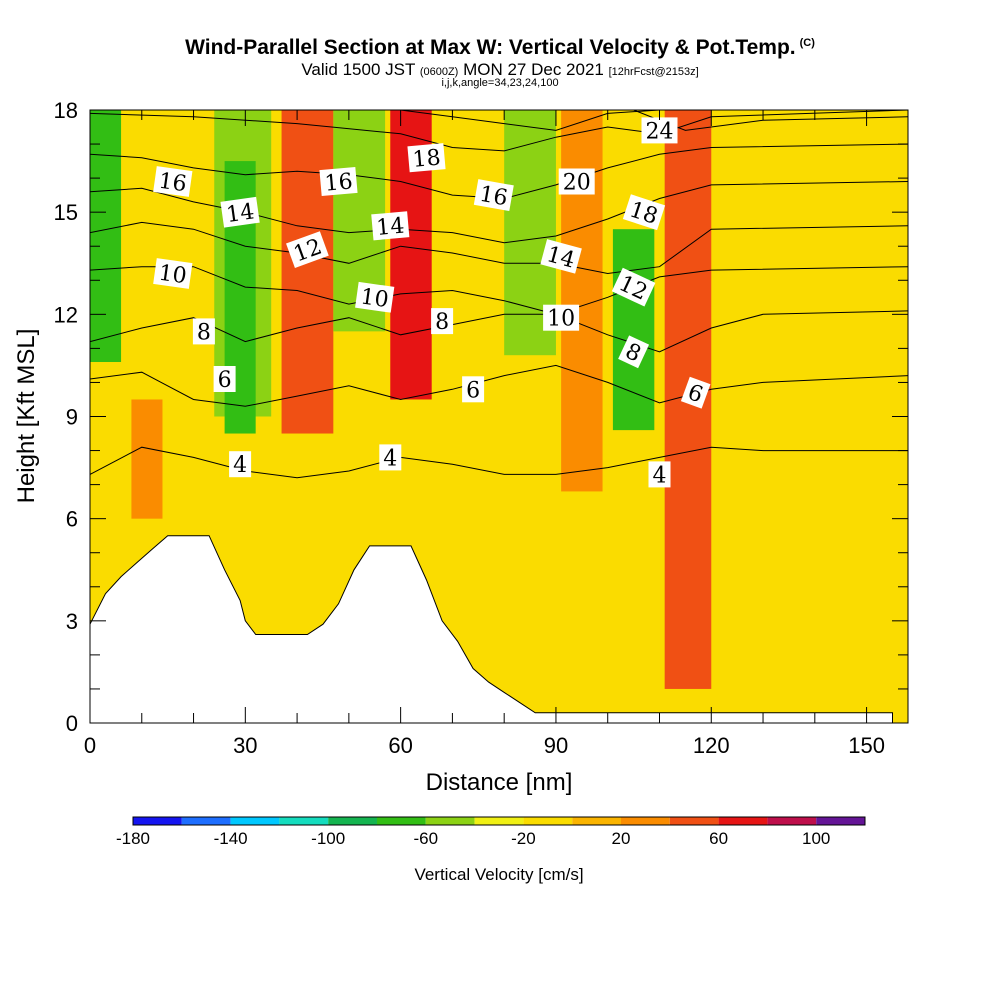 The image size is (1000, 1000). What do you see at coordinates (426, 838) in the screenshot?
I see `colorbar-tick-label: -60` at bounding box center [426, 838].